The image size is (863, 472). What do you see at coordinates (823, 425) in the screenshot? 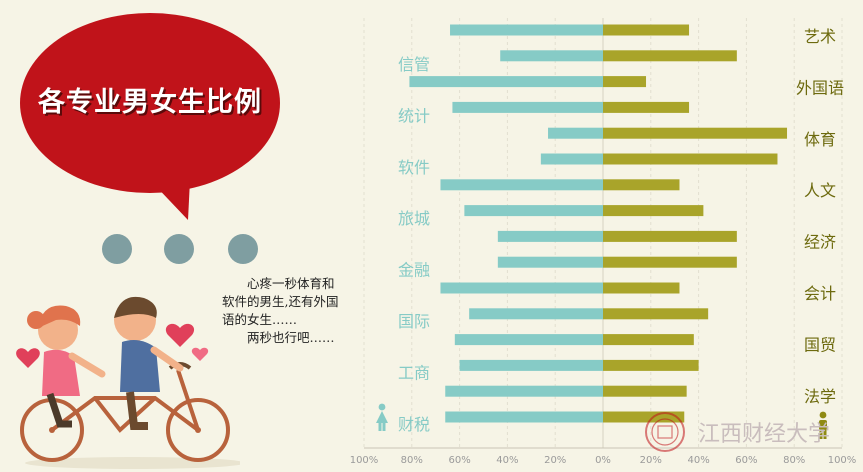
I see `man-icon` at bounding box center [823, 425].